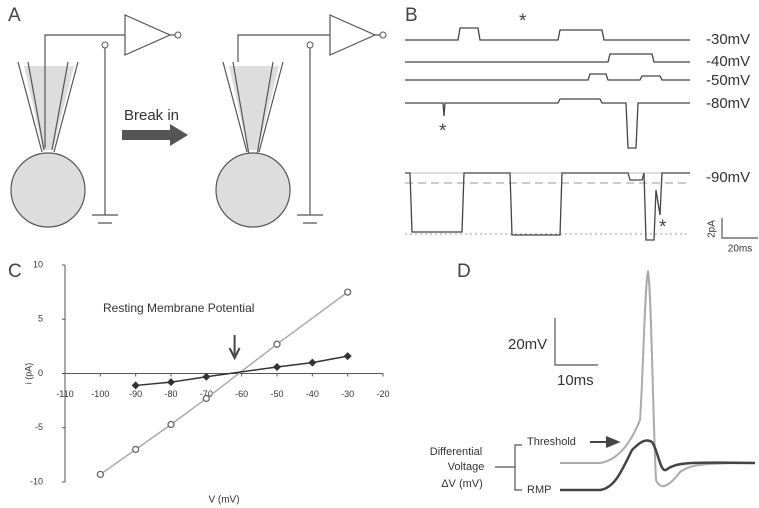 The image size is (759, 508). I want to click on panel-label: D, so click(464, 271).